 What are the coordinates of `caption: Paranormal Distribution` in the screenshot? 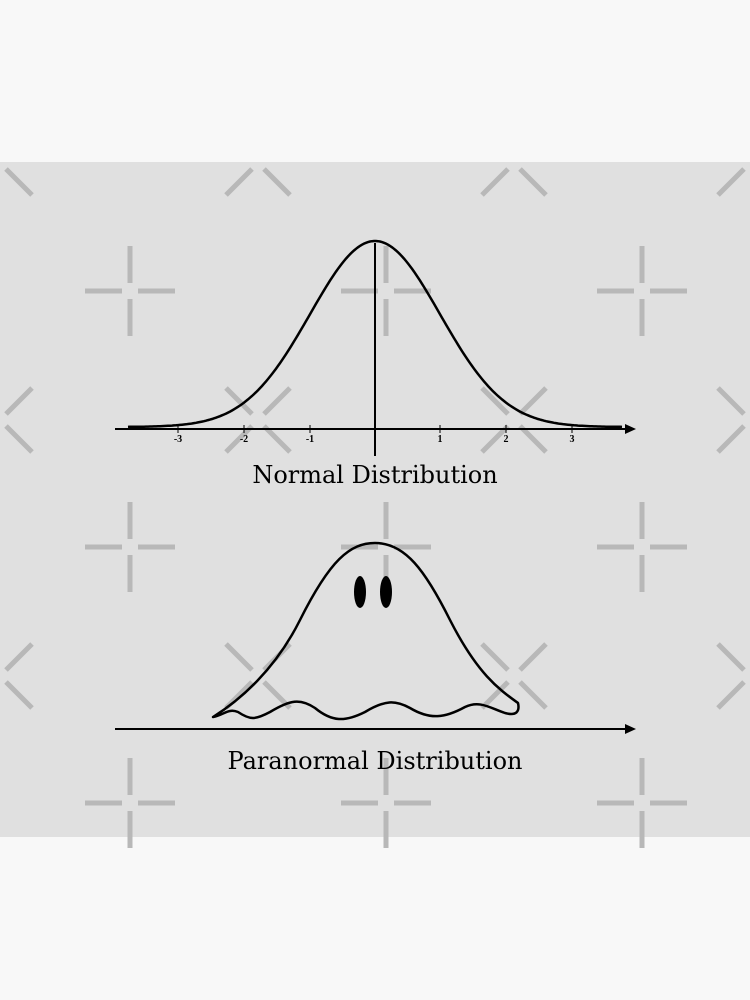 It's located at (375, 761).